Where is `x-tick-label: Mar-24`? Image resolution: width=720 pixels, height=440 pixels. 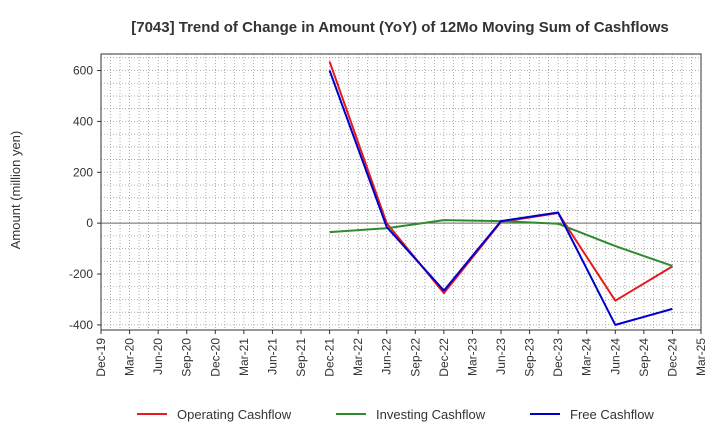 x-tick-label: Mar-24 is located at coordinates (587, 357).